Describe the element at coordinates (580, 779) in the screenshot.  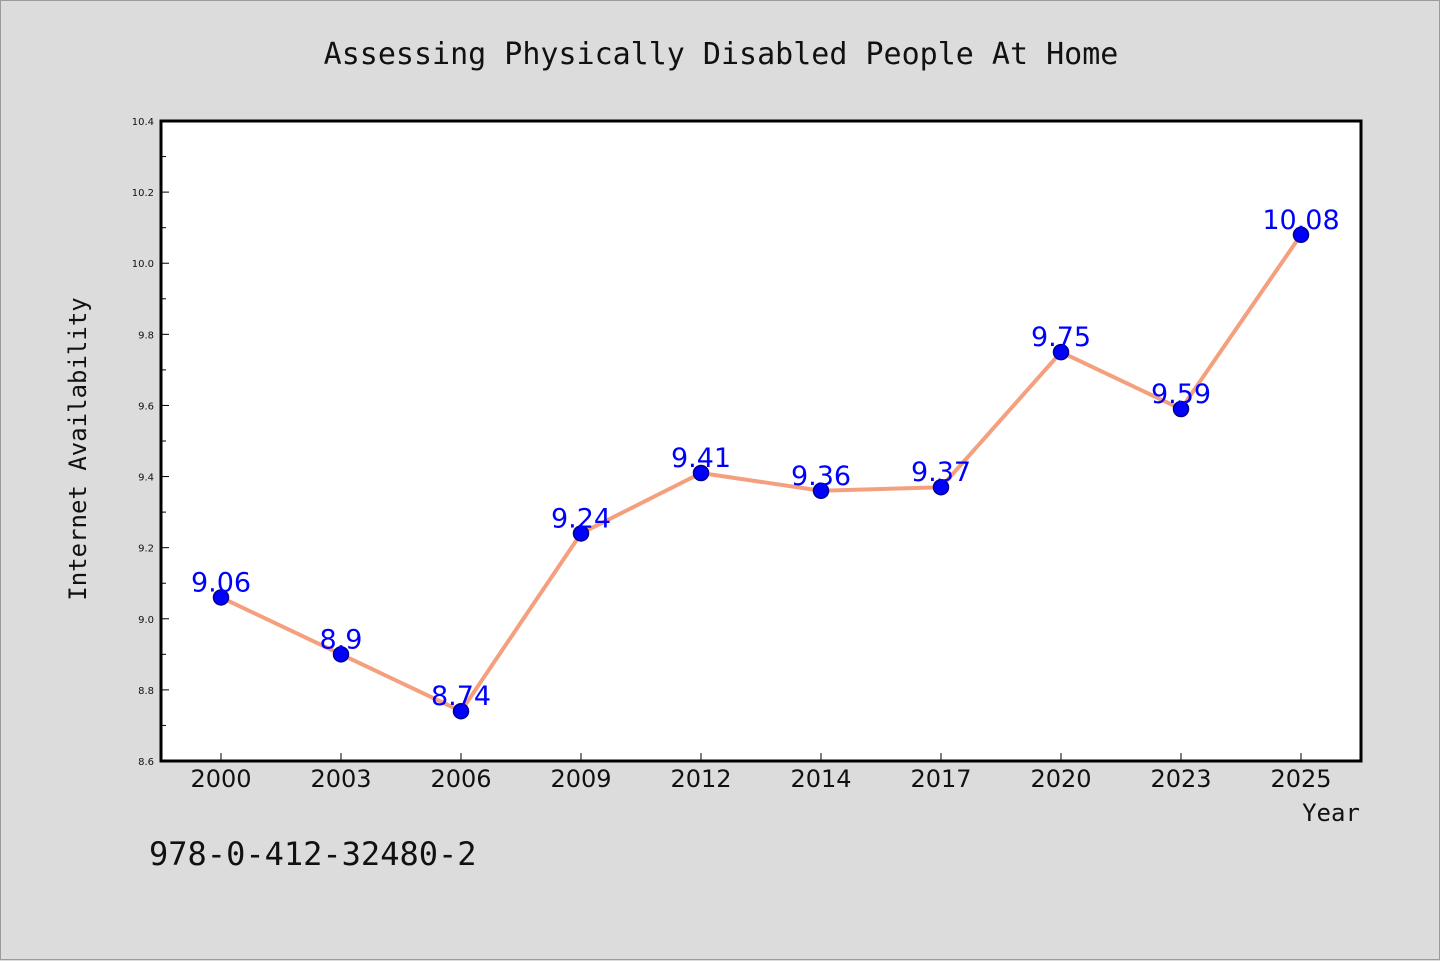
I see `x-tick-label: 2009` at that location.